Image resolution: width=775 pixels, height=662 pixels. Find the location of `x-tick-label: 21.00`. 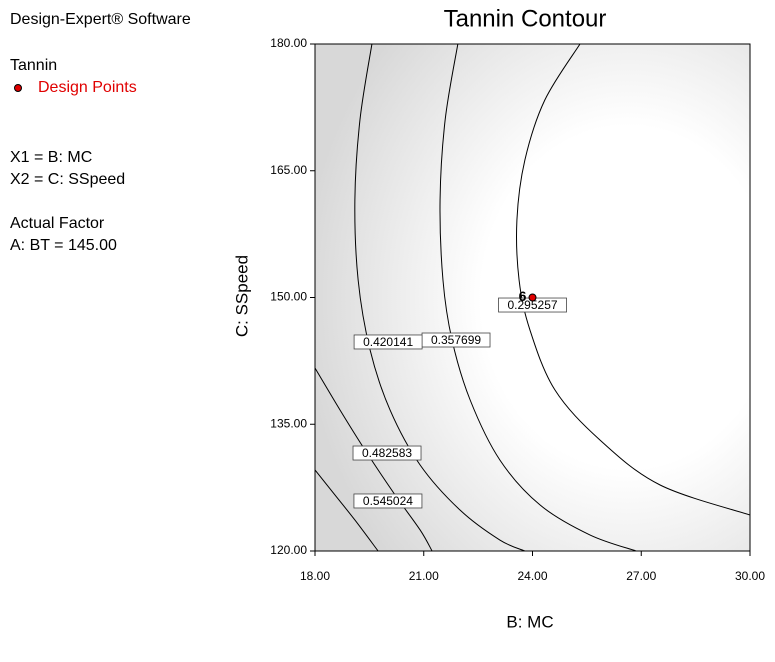

x-tick-label: 21.00 is located at coordinates (424, 576).